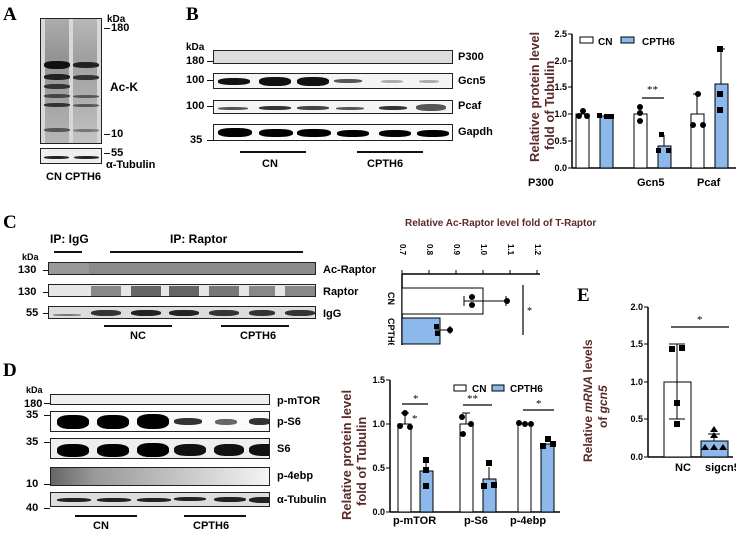 The image size is (736, 534). I want to click on x-label-p-mtor: p-mTOR, so click(415, 521).